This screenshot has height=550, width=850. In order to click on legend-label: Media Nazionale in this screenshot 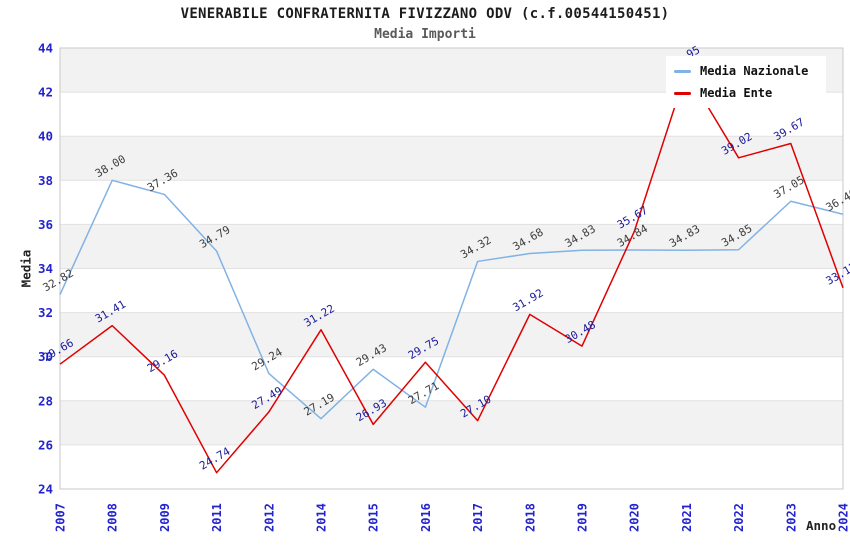, I will do `click(754, 71)`.